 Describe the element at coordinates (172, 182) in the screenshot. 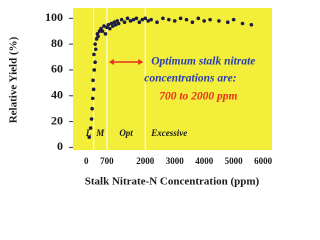

I see `x-axis-title: Stalk Nitrate-N Concentration (ppm)` at that location.